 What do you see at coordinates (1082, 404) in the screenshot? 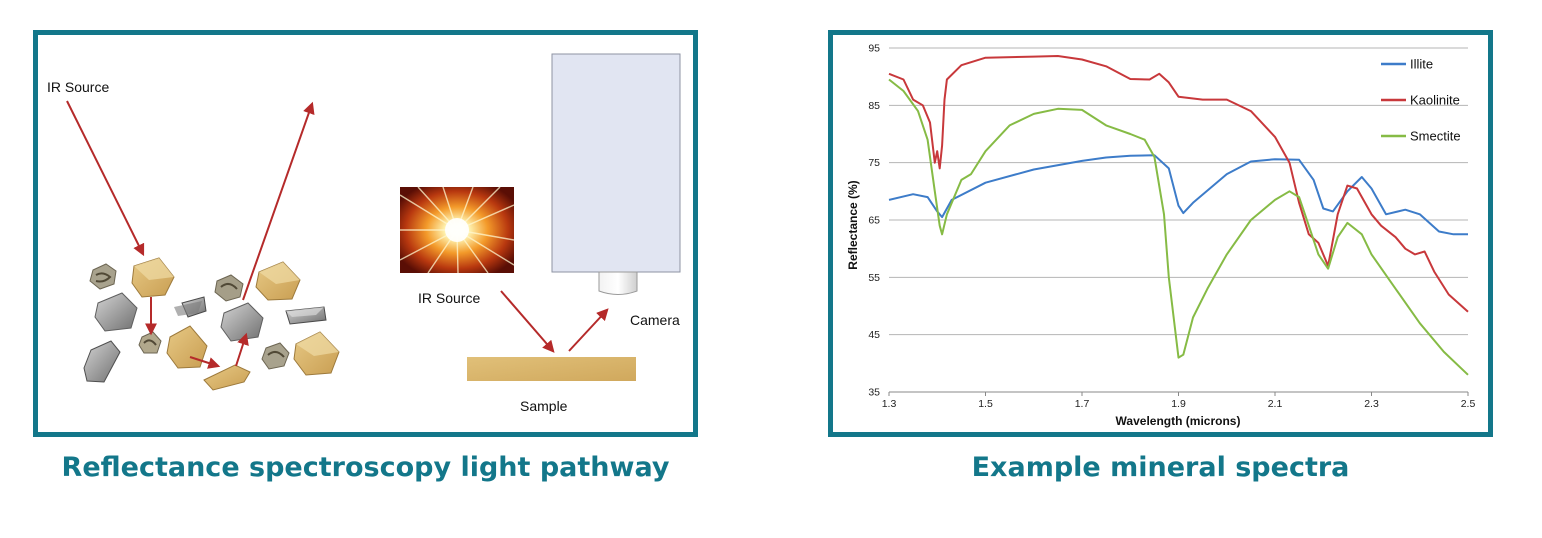
I see `x-tick-label: 1.7` at bounding box center [1082, 404].